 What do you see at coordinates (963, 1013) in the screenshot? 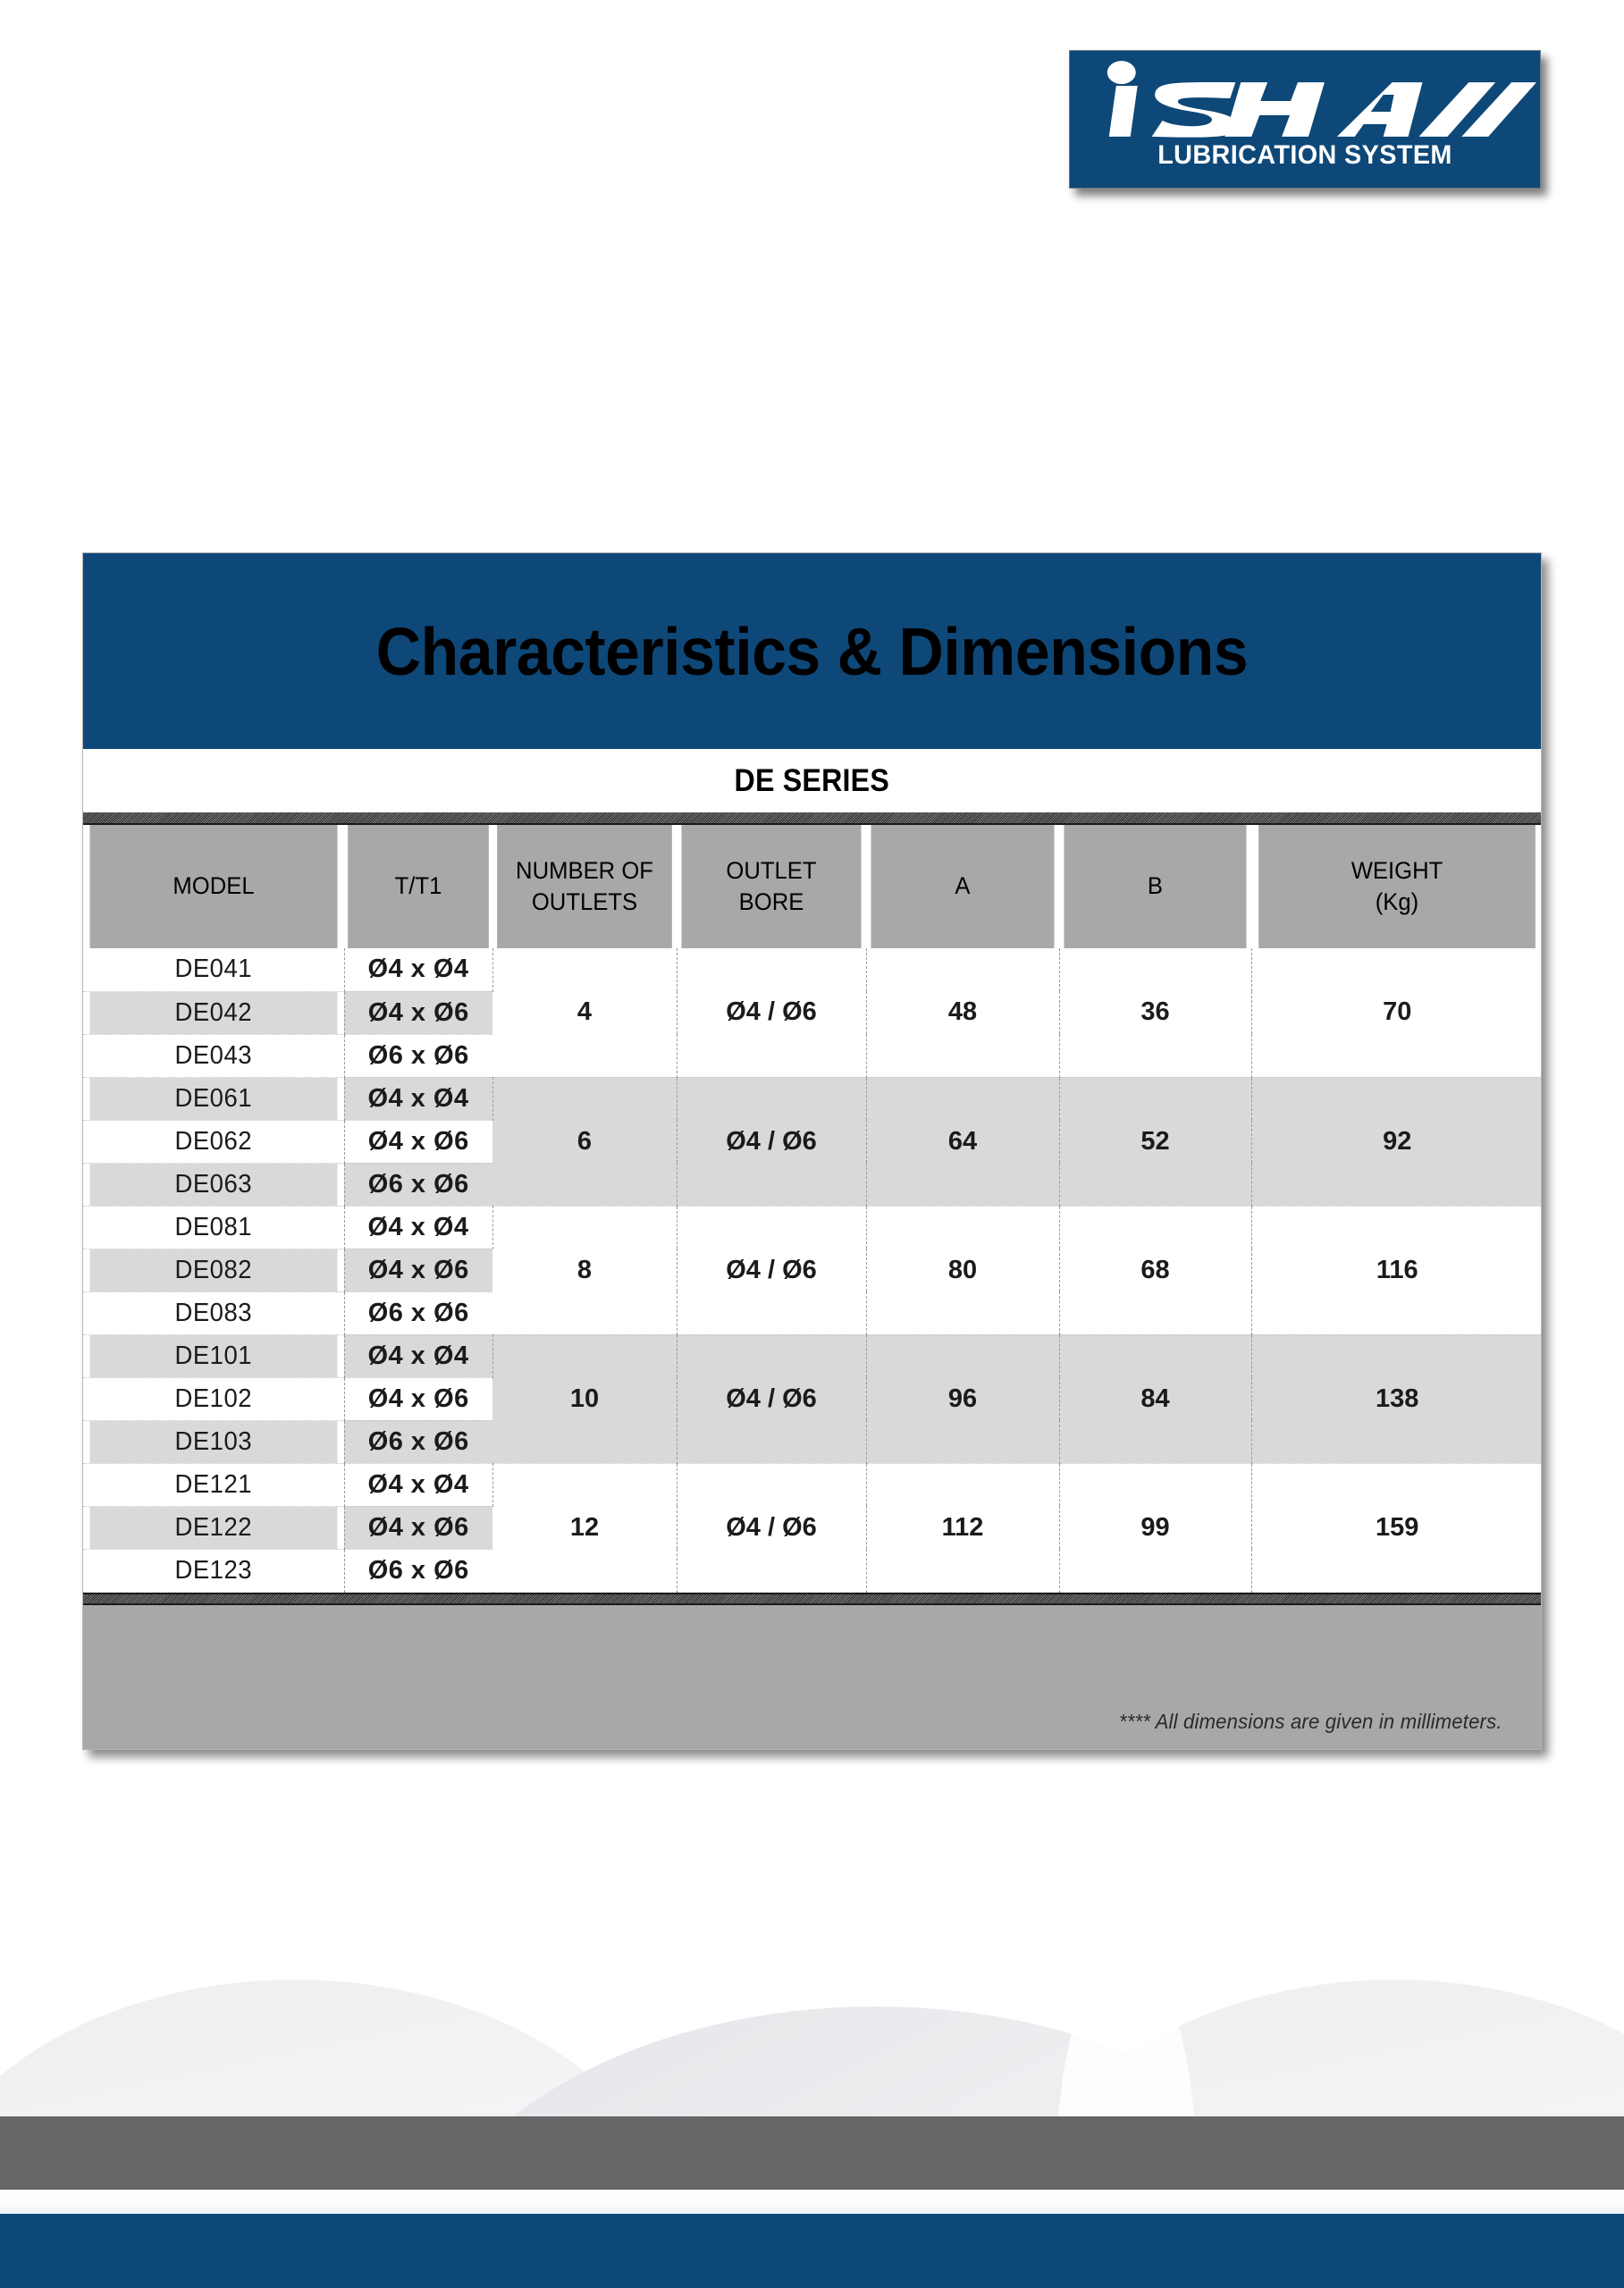
I see `cell-a: 48` at bounding box center [963, 1013].